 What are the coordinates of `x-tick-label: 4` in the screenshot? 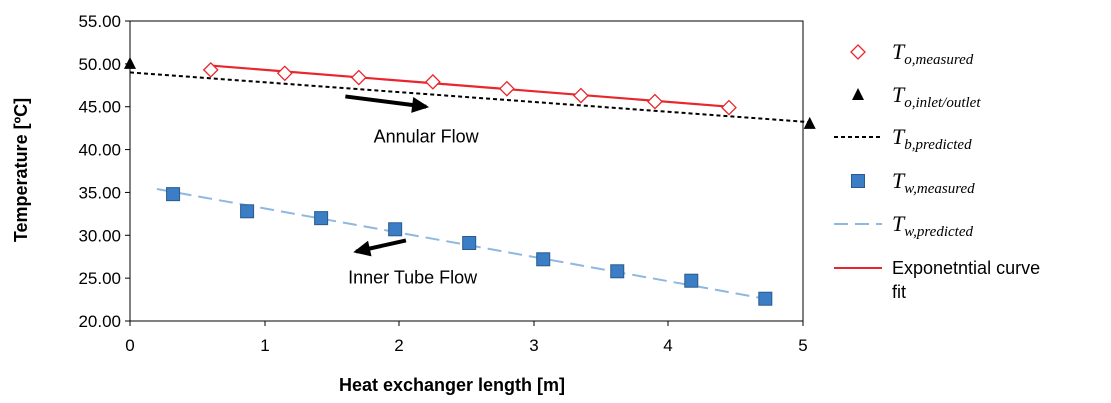 It's located at (667, 345).